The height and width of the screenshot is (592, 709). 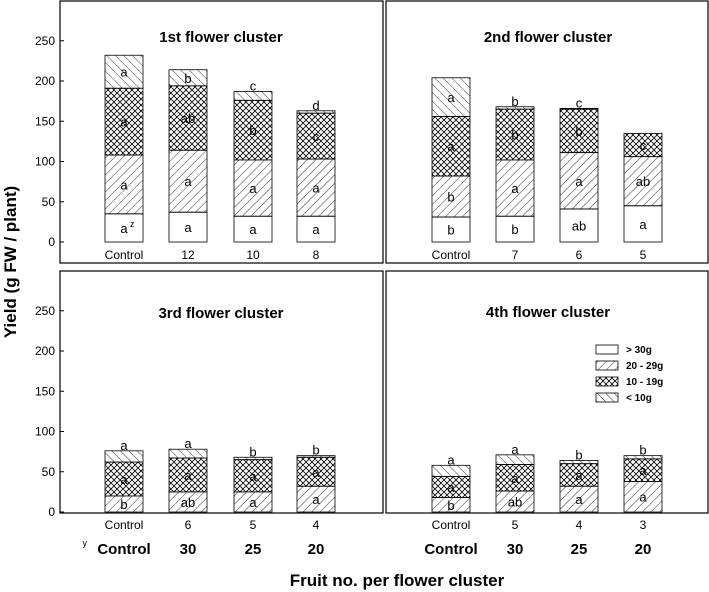 I want to click on x-tick-label: 12, so click(x=188, y=255).